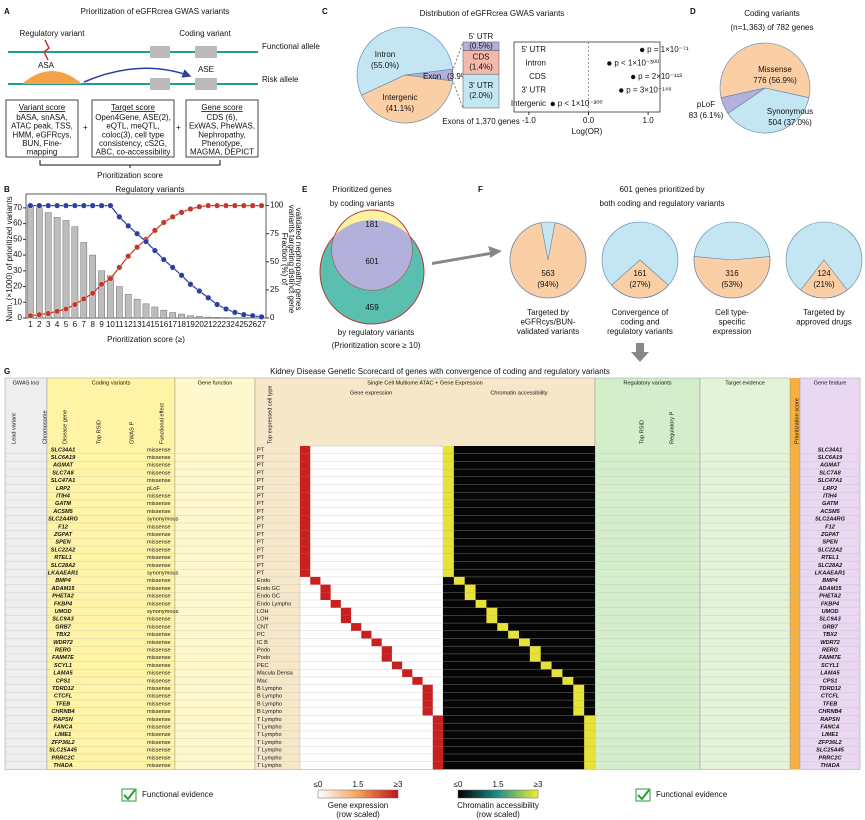  I want to click on box-text: Phenotype,, so click(222, 143).